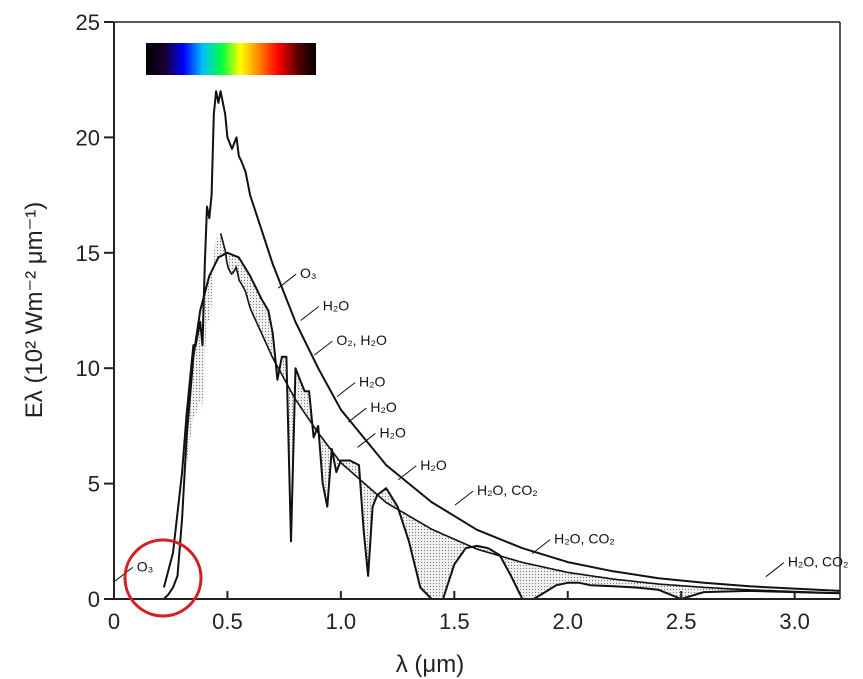 The height and width of the screenshot is (679, 863). Describe the element at coordinates (34, 310) in the screenshot. I see `y-axis-label: Eλ (10² Wm⁻² μm⁻¹)` at that location.